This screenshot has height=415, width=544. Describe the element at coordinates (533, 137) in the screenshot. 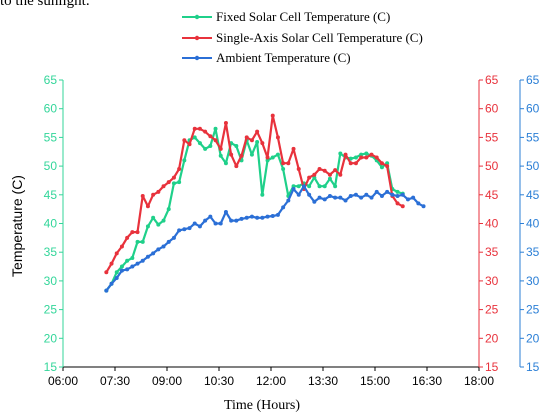

I see `right-outer-y-tick-label: 55` at that location.